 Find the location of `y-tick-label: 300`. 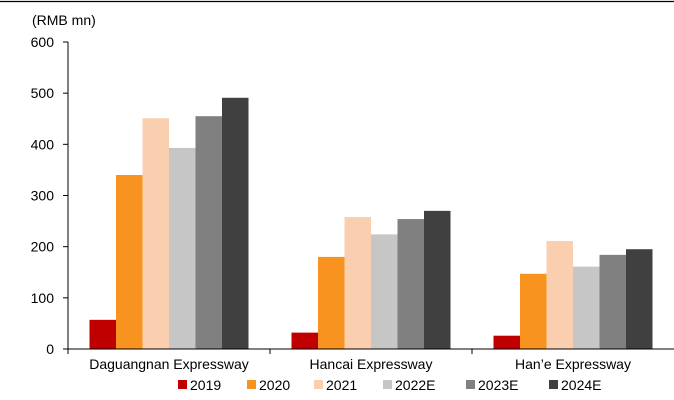

y-tick-label: 300 is located at coordinates (43, 196).